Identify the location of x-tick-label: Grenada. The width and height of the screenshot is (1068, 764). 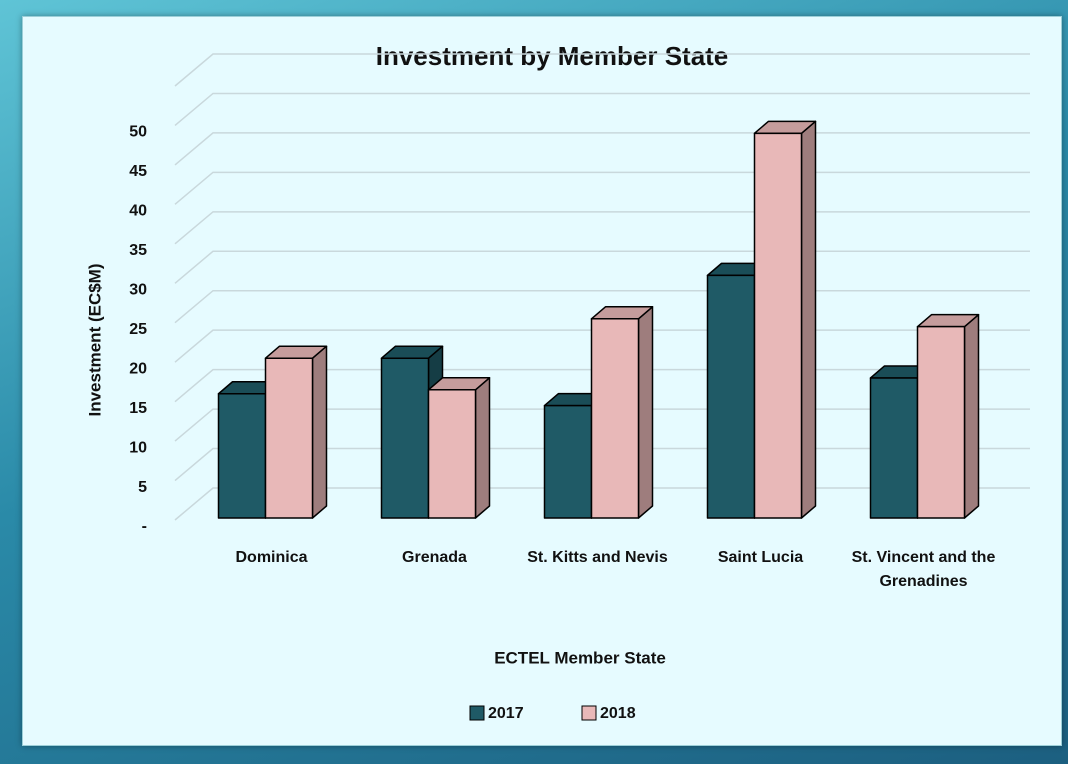
(434, 557).